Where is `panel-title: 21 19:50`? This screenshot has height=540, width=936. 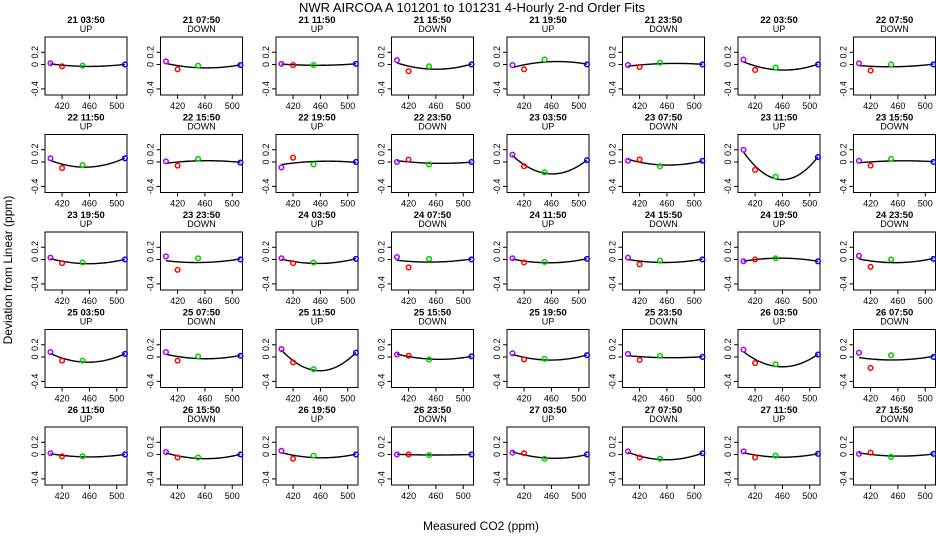
panel-title: 21 19:50 is located at coordinates (548, 20).